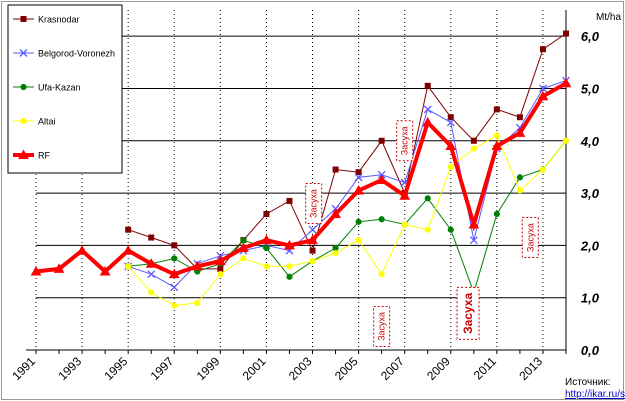 The width and height of the screenshot is (625, 401). I want to click on source-link: http://ikar.ru/sugar, so click(595, 394).